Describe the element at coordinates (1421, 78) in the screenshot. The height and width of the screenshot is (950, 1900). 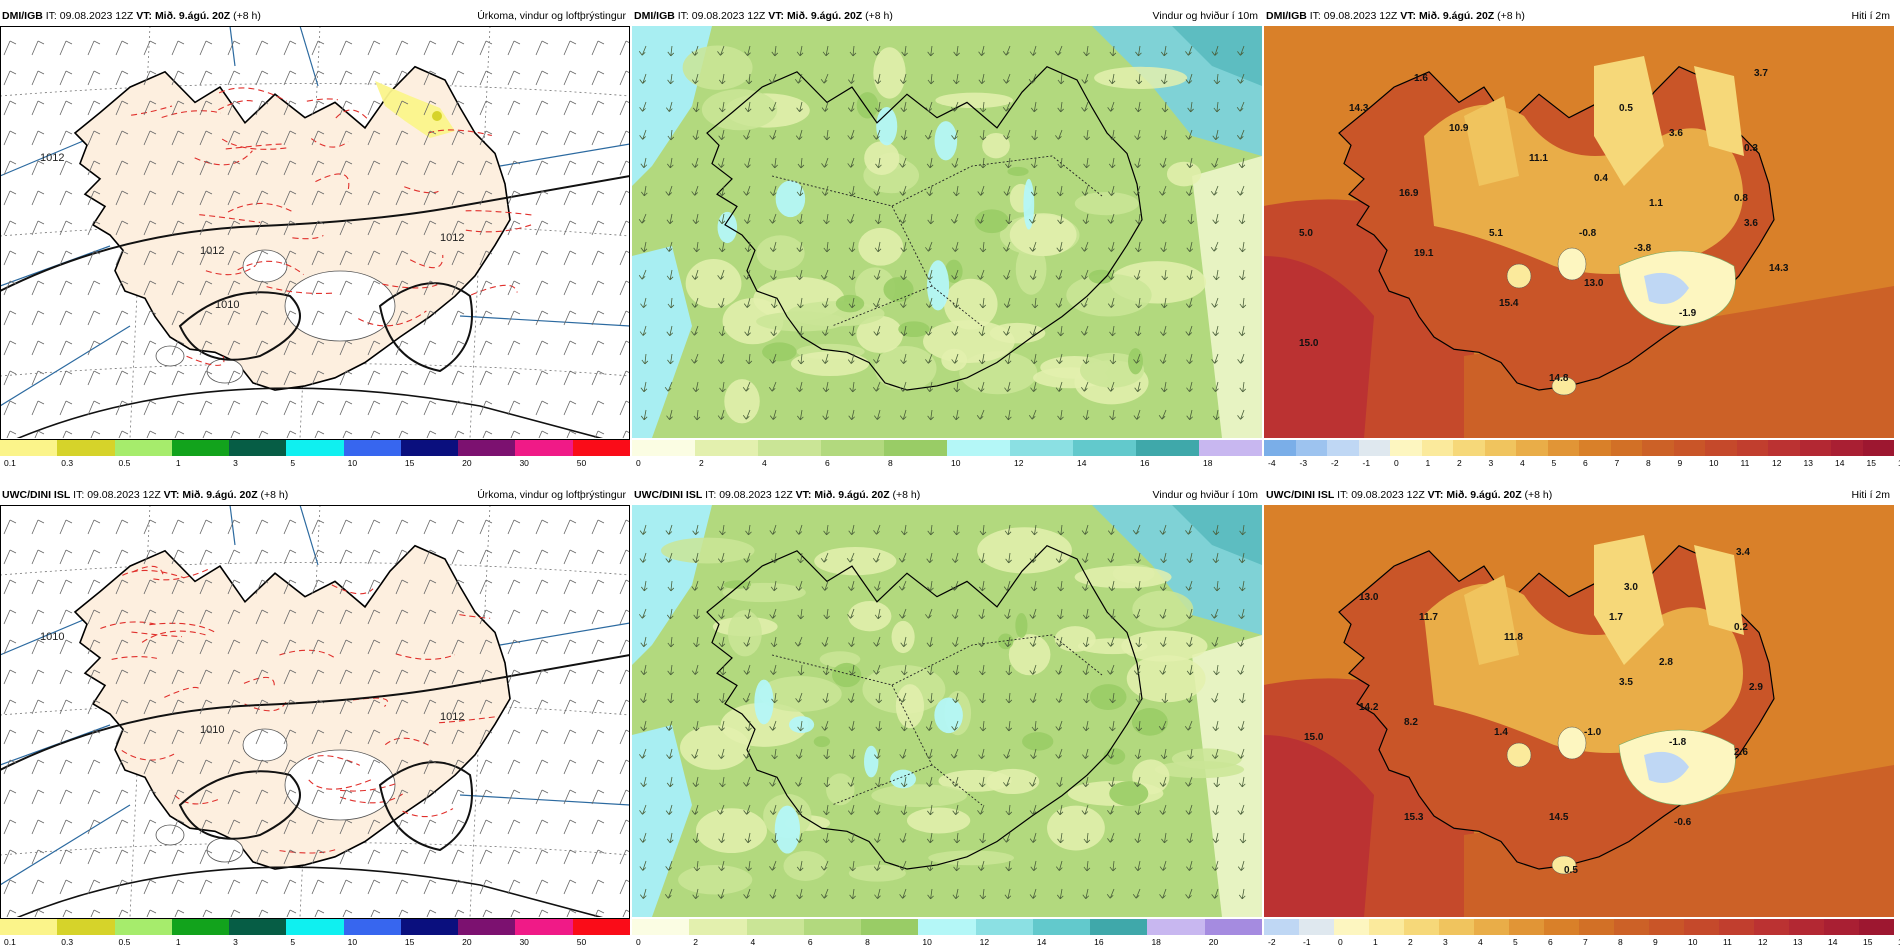
I see `temp-value-label: 1.6` at that location.